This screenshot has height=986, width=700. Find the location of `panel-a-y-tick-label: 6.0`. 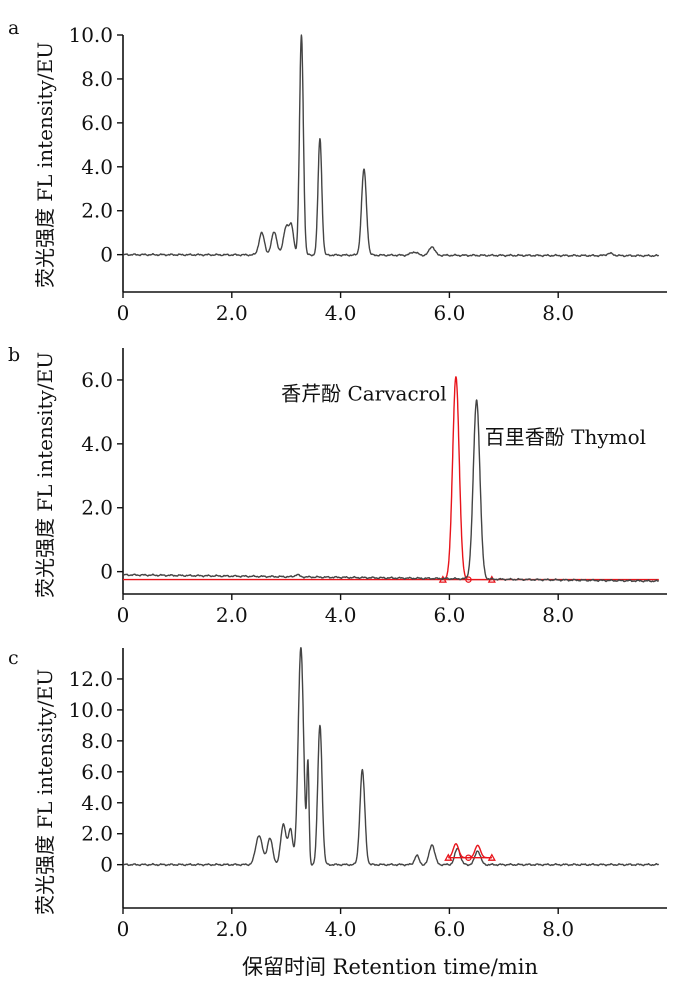

panel-a-y-tick-label: 6.0 is located at coordinates (97, 123).